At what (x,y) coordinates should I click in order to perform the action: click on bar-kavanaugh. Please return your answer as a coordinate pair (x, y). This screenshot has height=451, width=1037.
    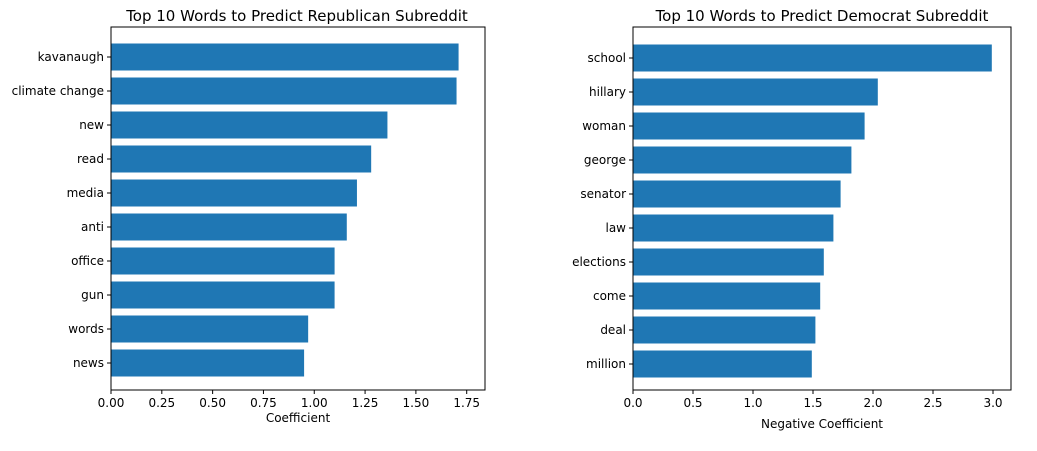
    Looking at the image, I should click on (285, 57).